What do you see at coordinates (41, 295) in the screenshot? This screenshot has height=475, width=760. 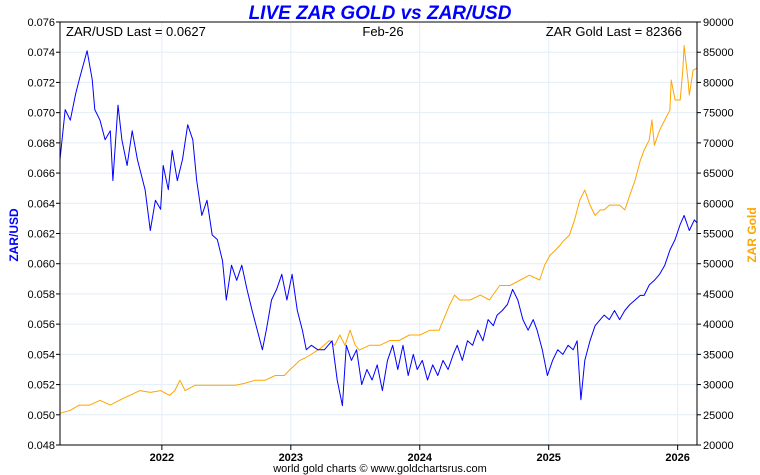 I see `y-left-tick-label: 0.058` at bounding box center [41, 295].